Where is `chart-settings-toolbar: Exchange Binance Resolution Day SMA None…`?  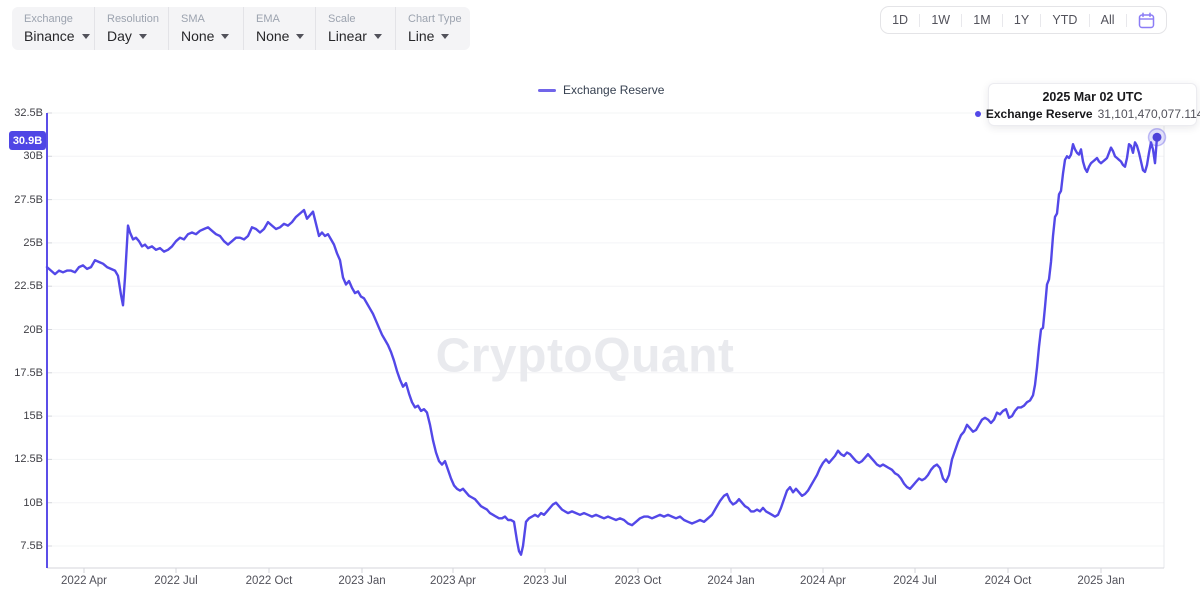
chart-settings-toolbar: Exchange Binance Resolution Day SMA None… is located at coordinates (241, 28).